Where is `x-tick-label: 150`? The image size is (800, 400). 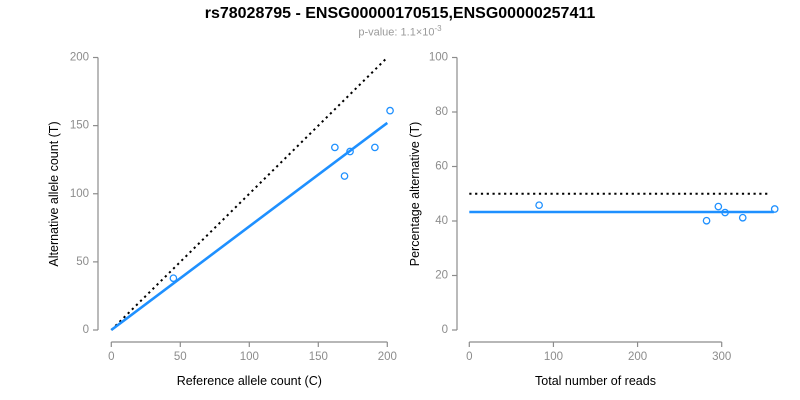
x-tick-label: 150 is located at coordinates (318, 357).